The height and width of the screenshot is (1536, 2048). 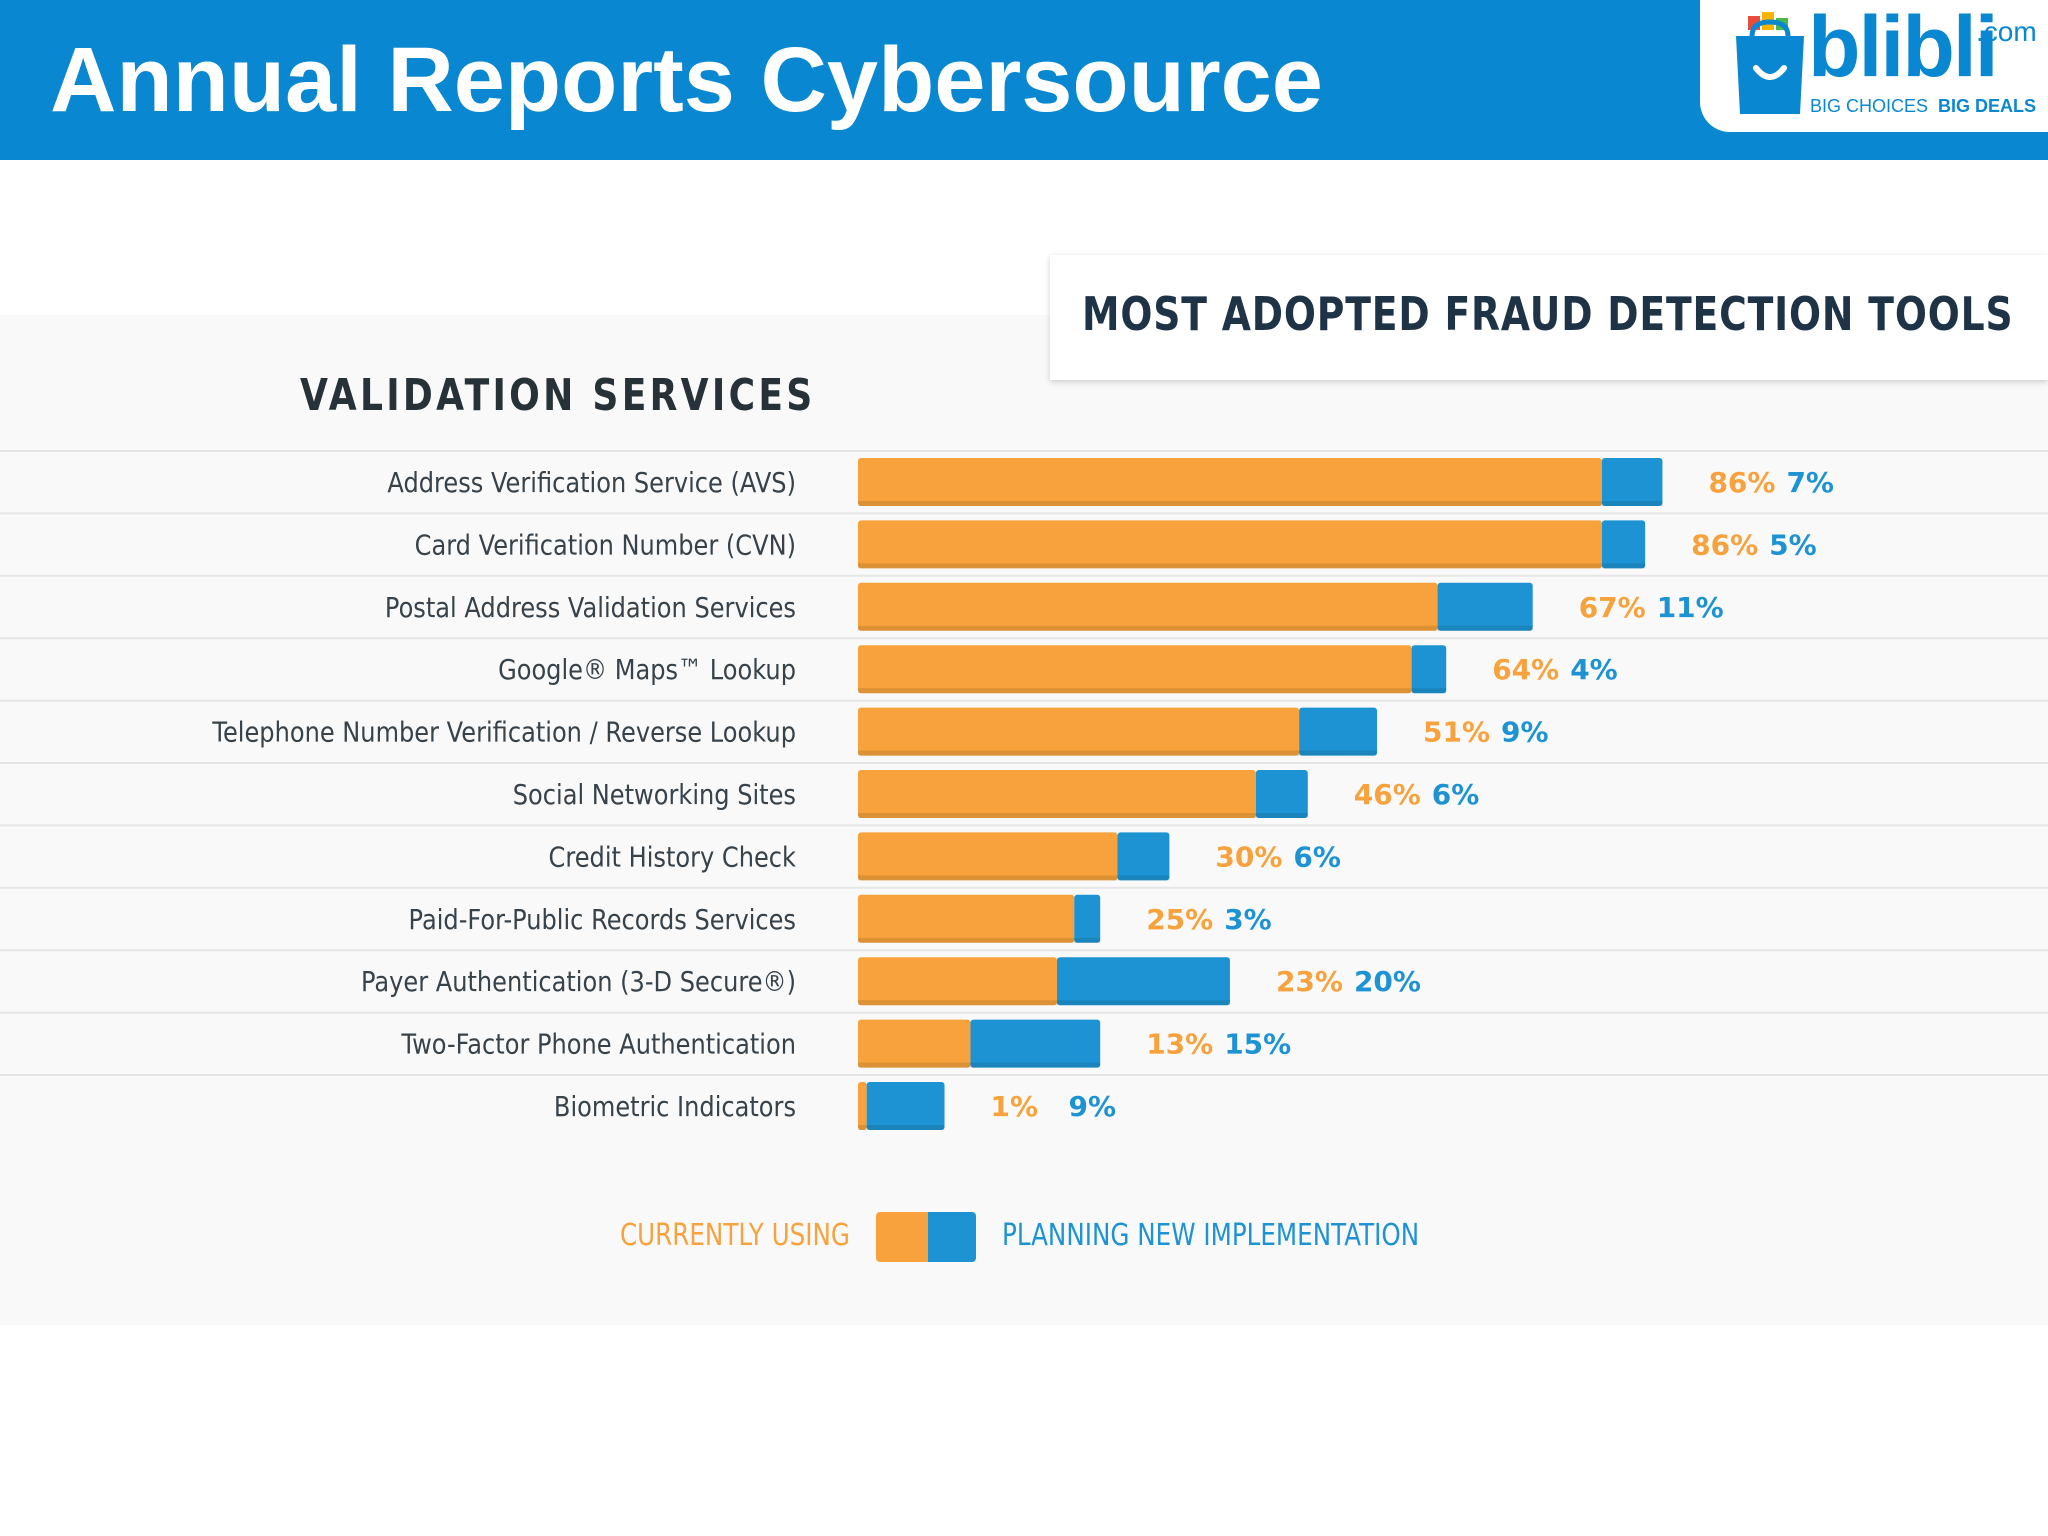 What do you see at coordinates (1015, 1106) in the screenshot?
I see `value-label-currently-using: 1%` at bounding box center [1015, 1106].